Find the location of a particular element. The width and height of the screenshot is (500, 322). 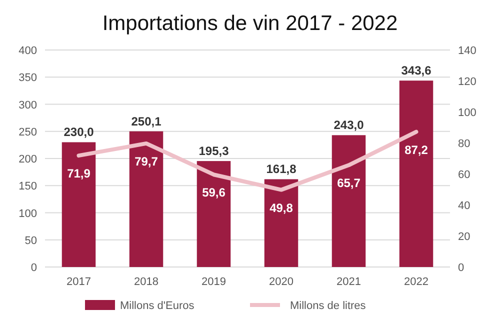

data-label: 243,0 is located at coordinates (349, 125).